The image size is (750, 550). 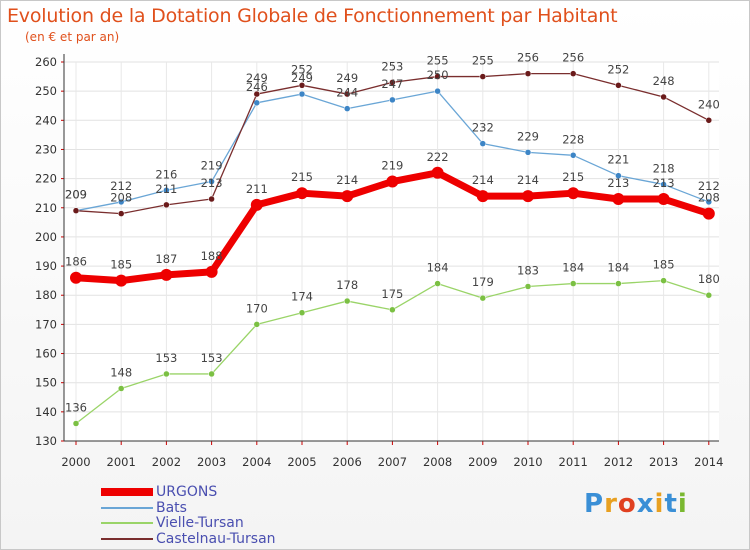 What do you see at coordinates (76, 262) in the screenshot?
I see `data-label: 186` at bounding box center [76, 262].